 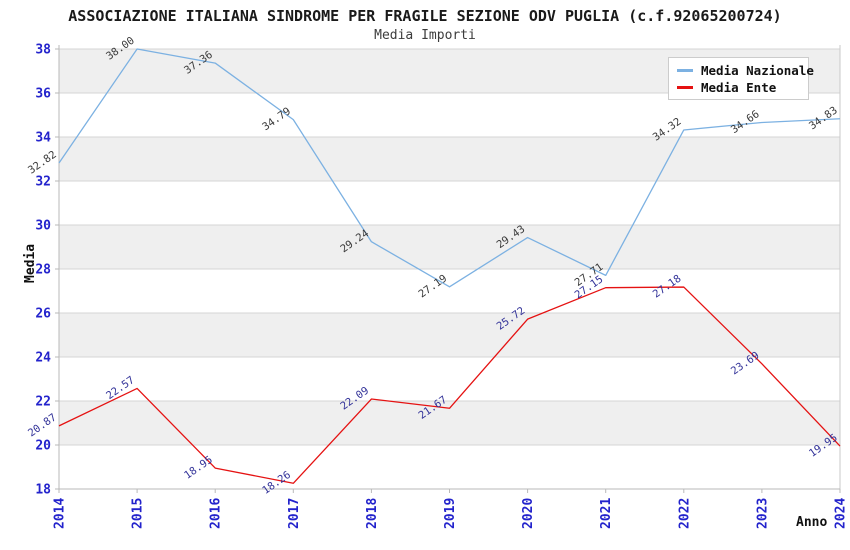 I want to click on x-tick-label: 2020, so click(x=528, y=513).